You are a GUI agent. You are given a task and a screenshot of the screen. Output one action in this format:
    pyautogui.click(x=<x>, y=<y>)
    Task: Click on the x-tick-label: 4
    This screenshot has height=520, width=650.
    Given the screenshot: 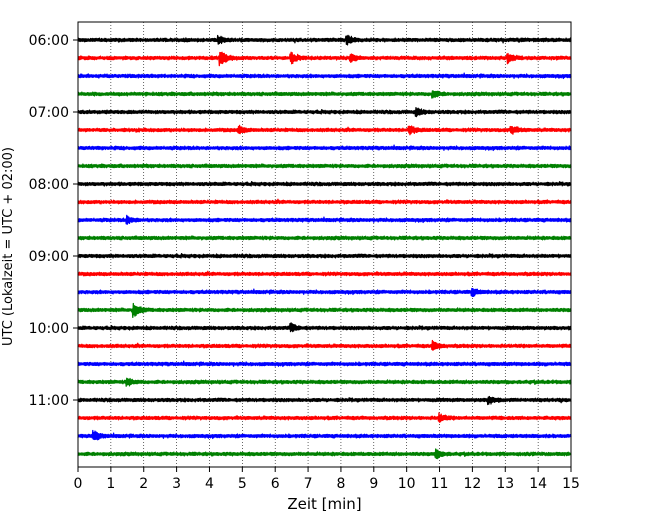 What is the action you would take?
    pyautogui.click(x=209, y=484)
    